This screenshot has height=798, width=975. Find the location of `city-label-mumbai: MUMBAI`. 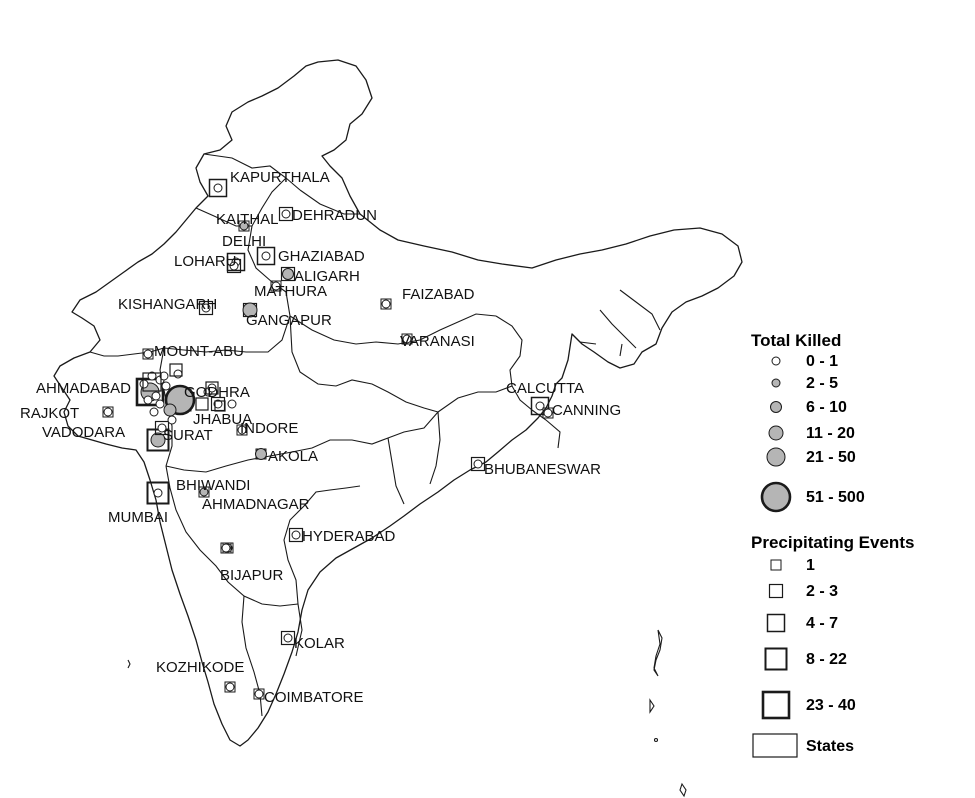

city-label-mumbai: MUMBAI is located at coordinates (138, 517).